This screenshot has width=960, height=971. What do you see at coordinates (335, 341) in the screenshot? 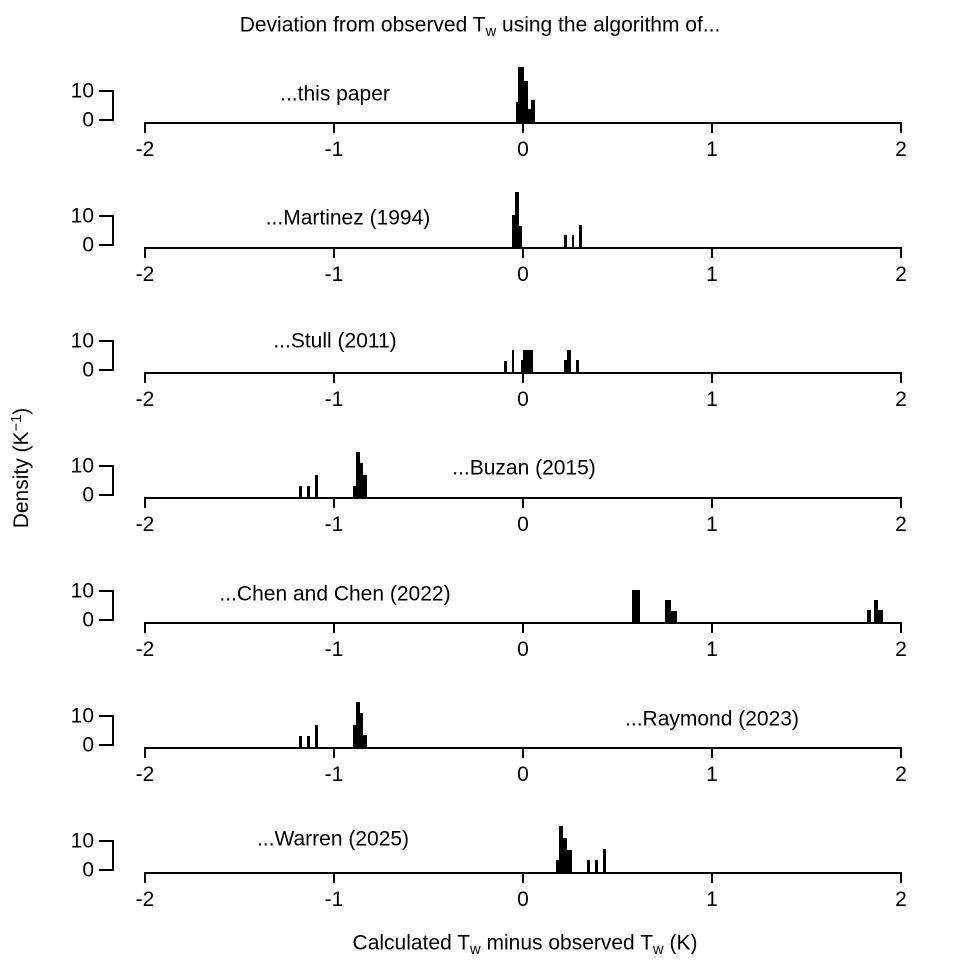
I see `panel-label: ...Stull (2011)` at bounding box center [335, 341].